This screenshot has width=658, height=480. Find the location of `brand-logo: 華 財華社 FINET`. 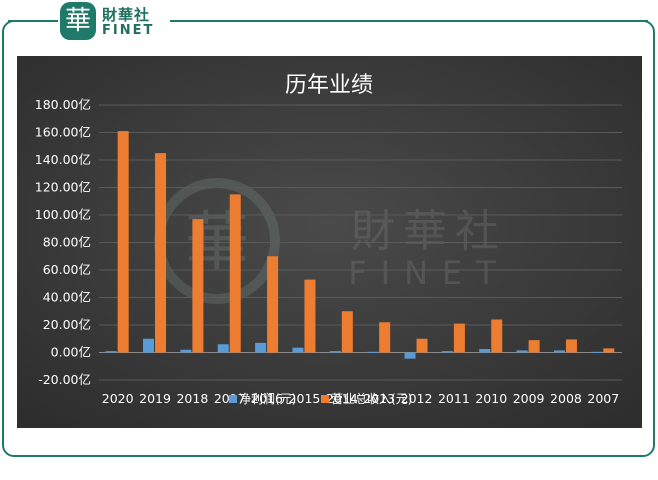

brand-logo: 華 財華社 FINET is located at coordinates (114, 22).